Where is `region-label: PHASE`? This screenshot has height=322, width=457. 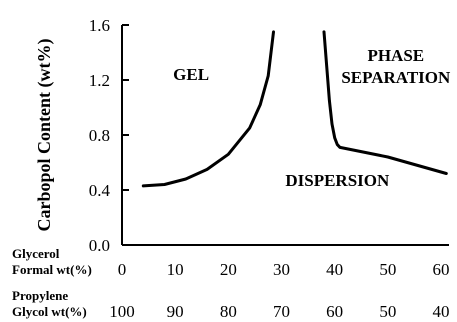
region-label: PHASE is located at coordinates (395, 55).